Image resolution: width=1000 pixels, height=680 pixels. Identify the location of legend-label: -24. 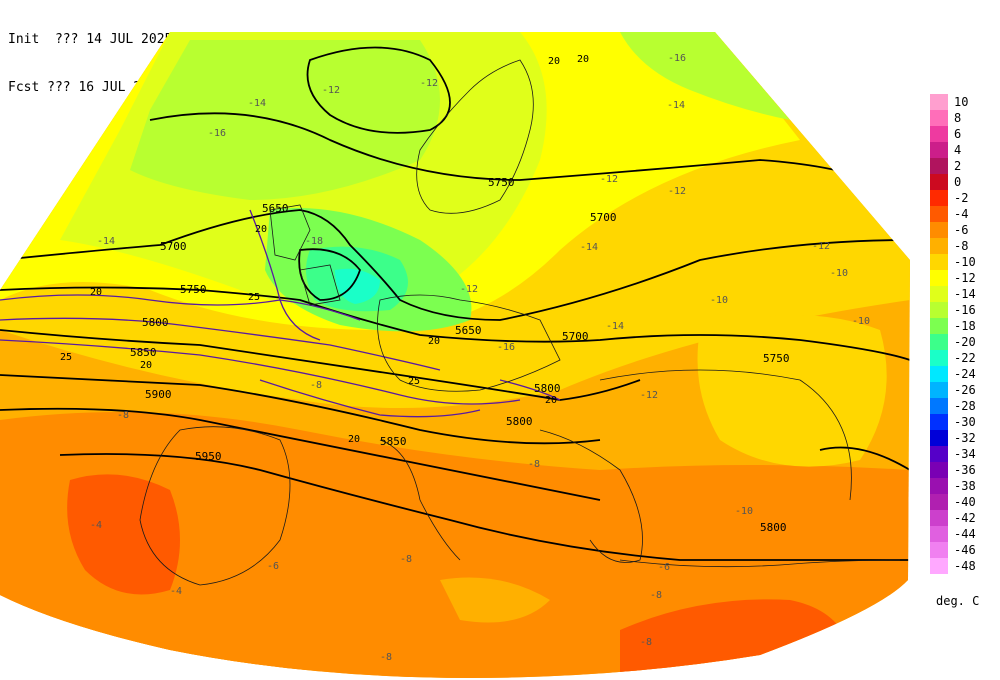
(965, 374).